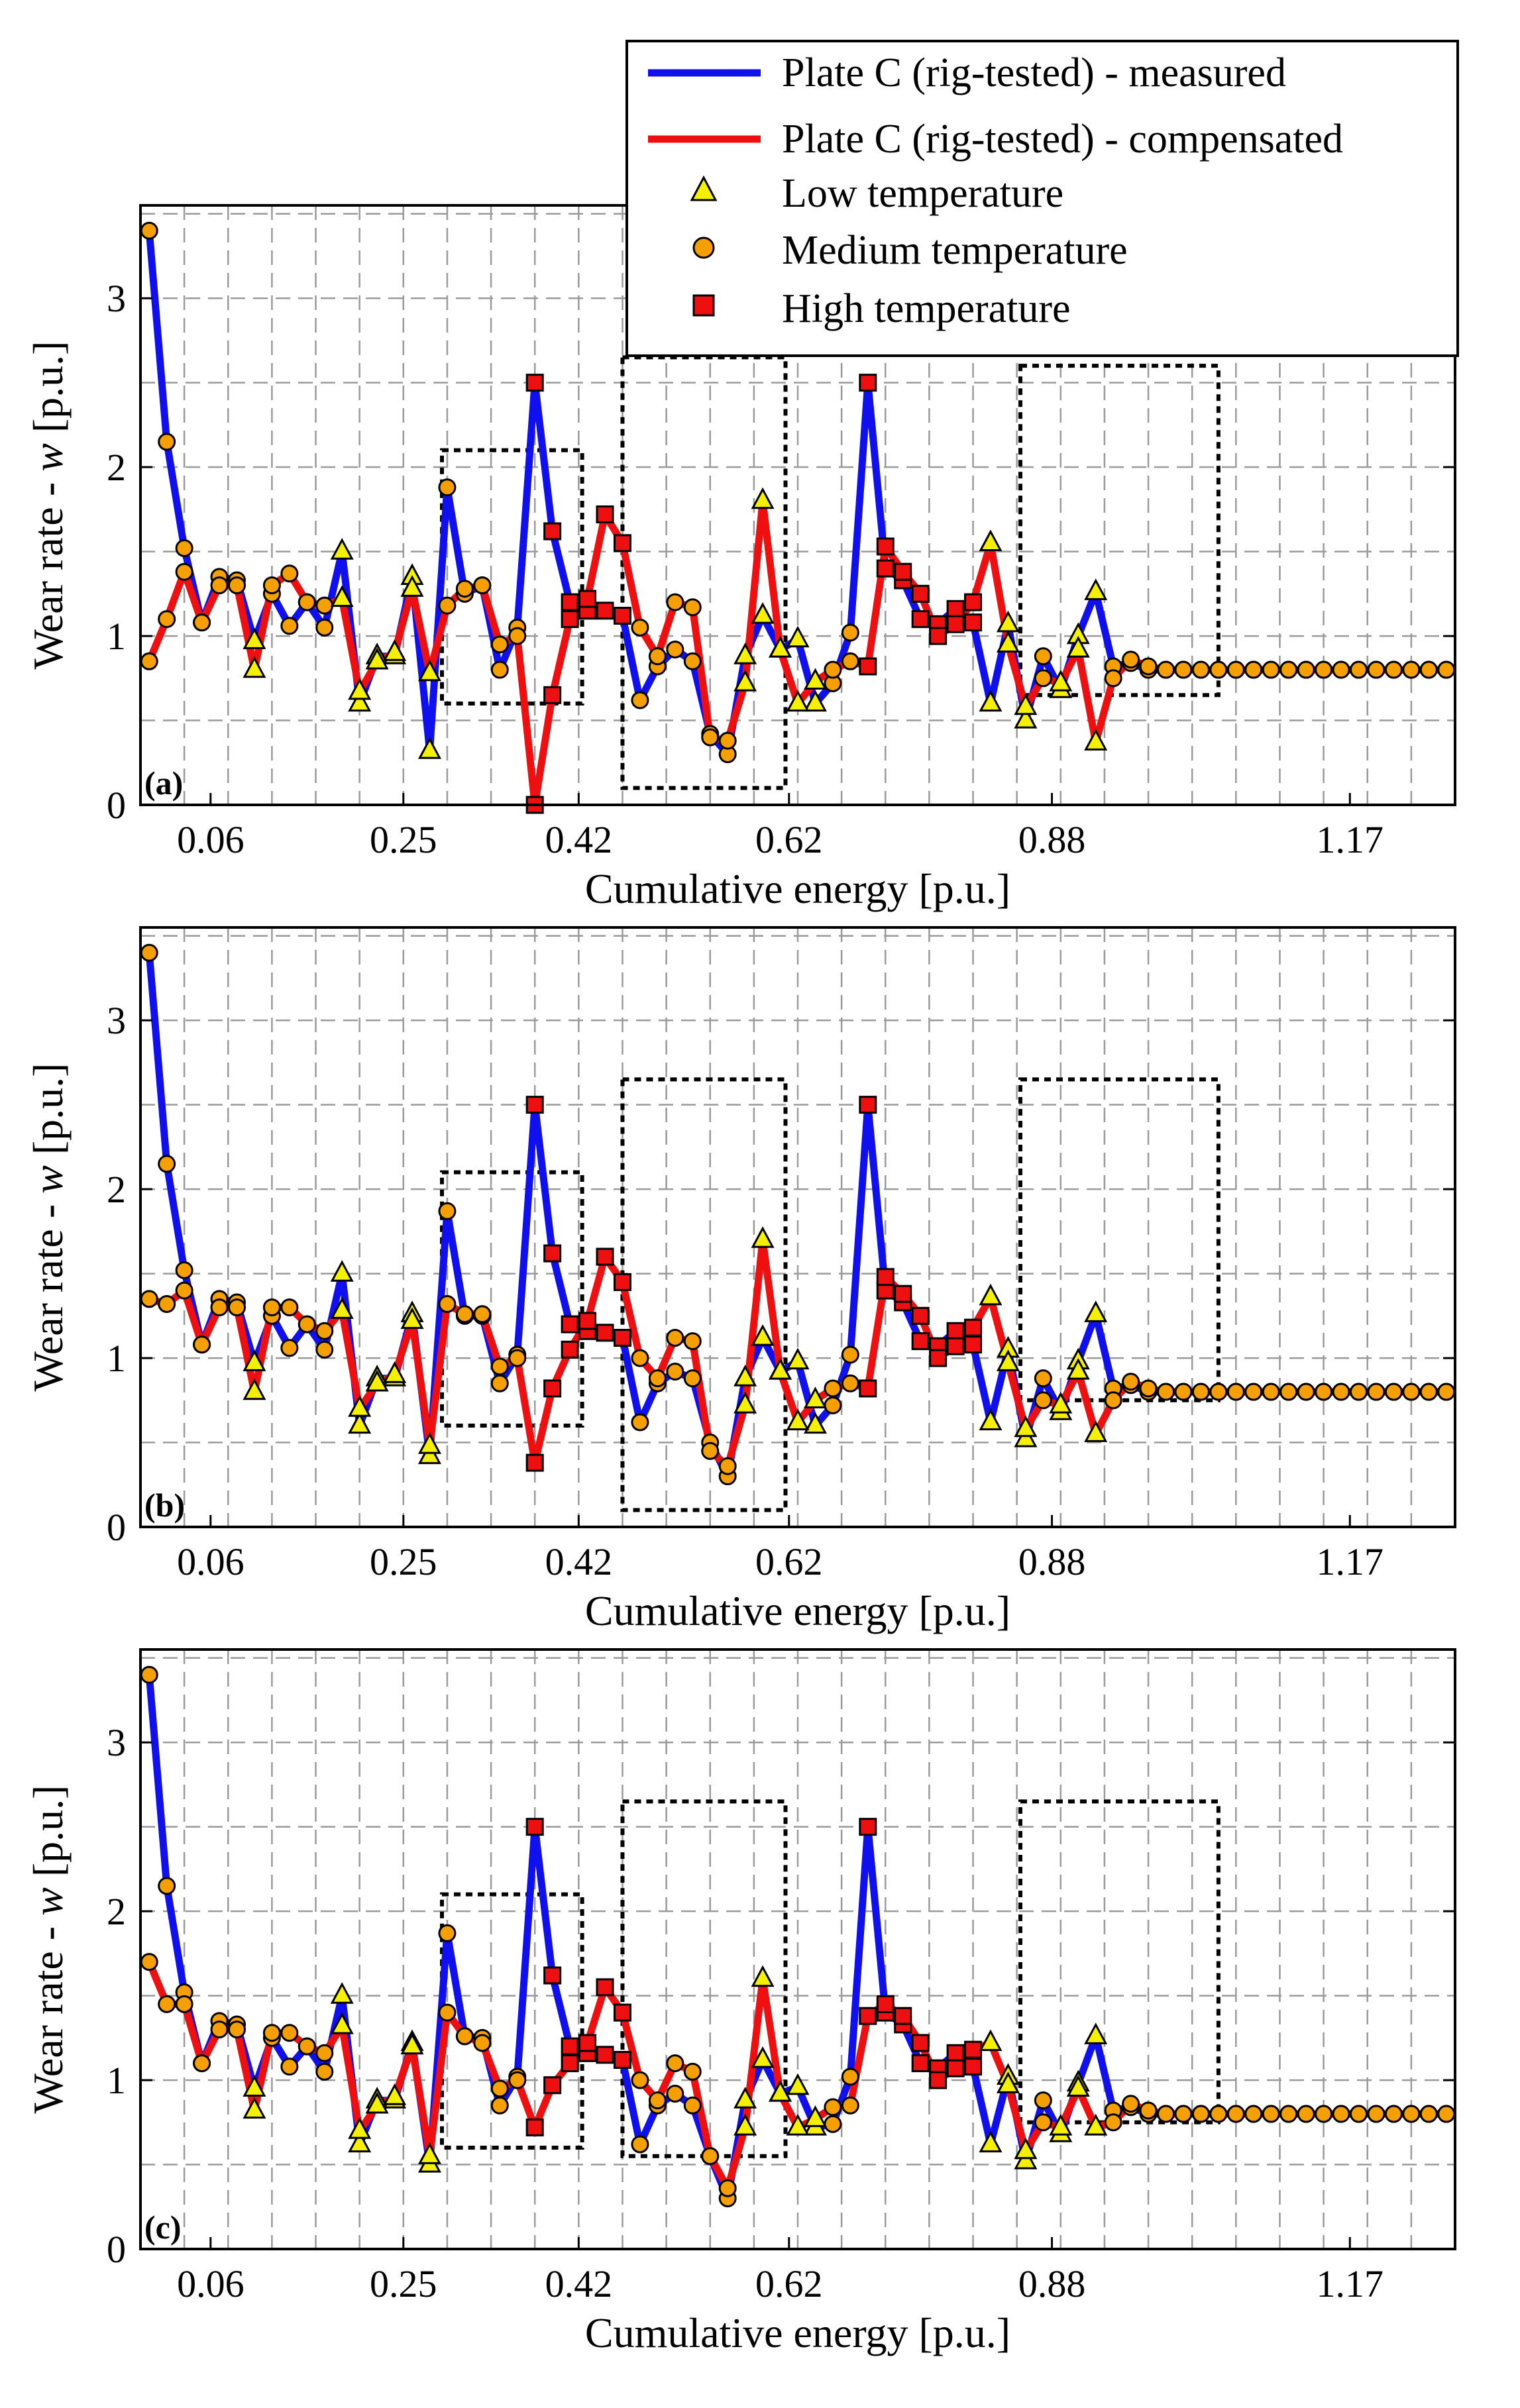 The height and width of the screenshot is (2408, 1520). What do you see at coordinates (1052, 2283) in the screenshot?
I see `x-tick-label: 0.88` at bounding box center [1052, 2283].